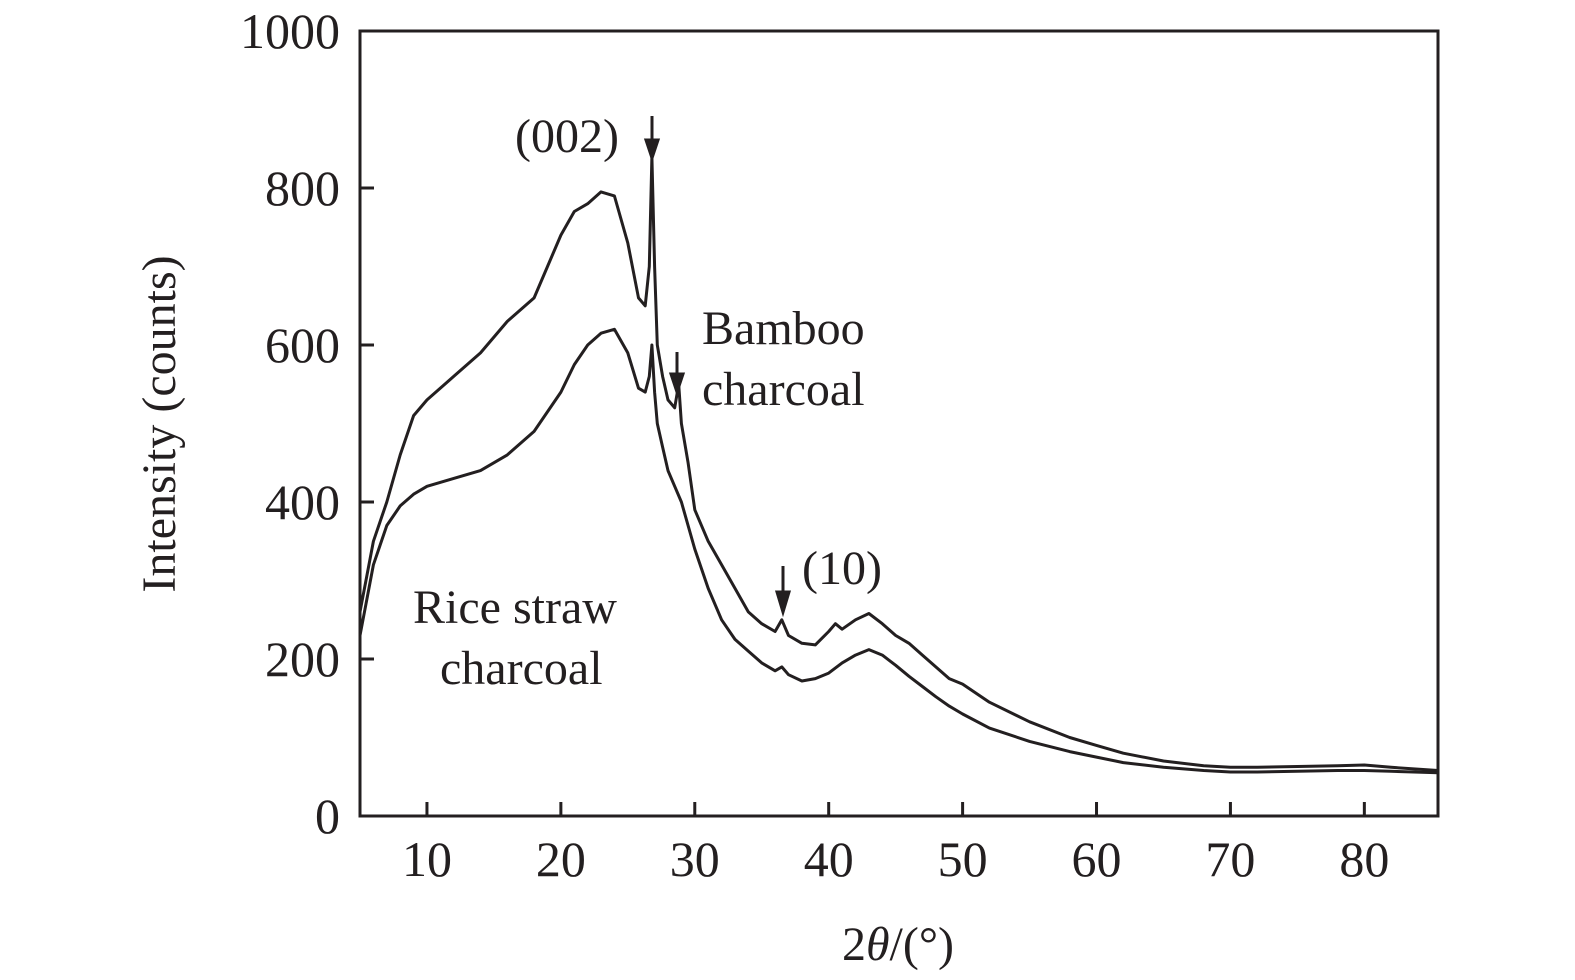 This screenshot has width=1575, height=980. I want to click on annotation-bamboo-line2: charcoal, so click(783, 389).